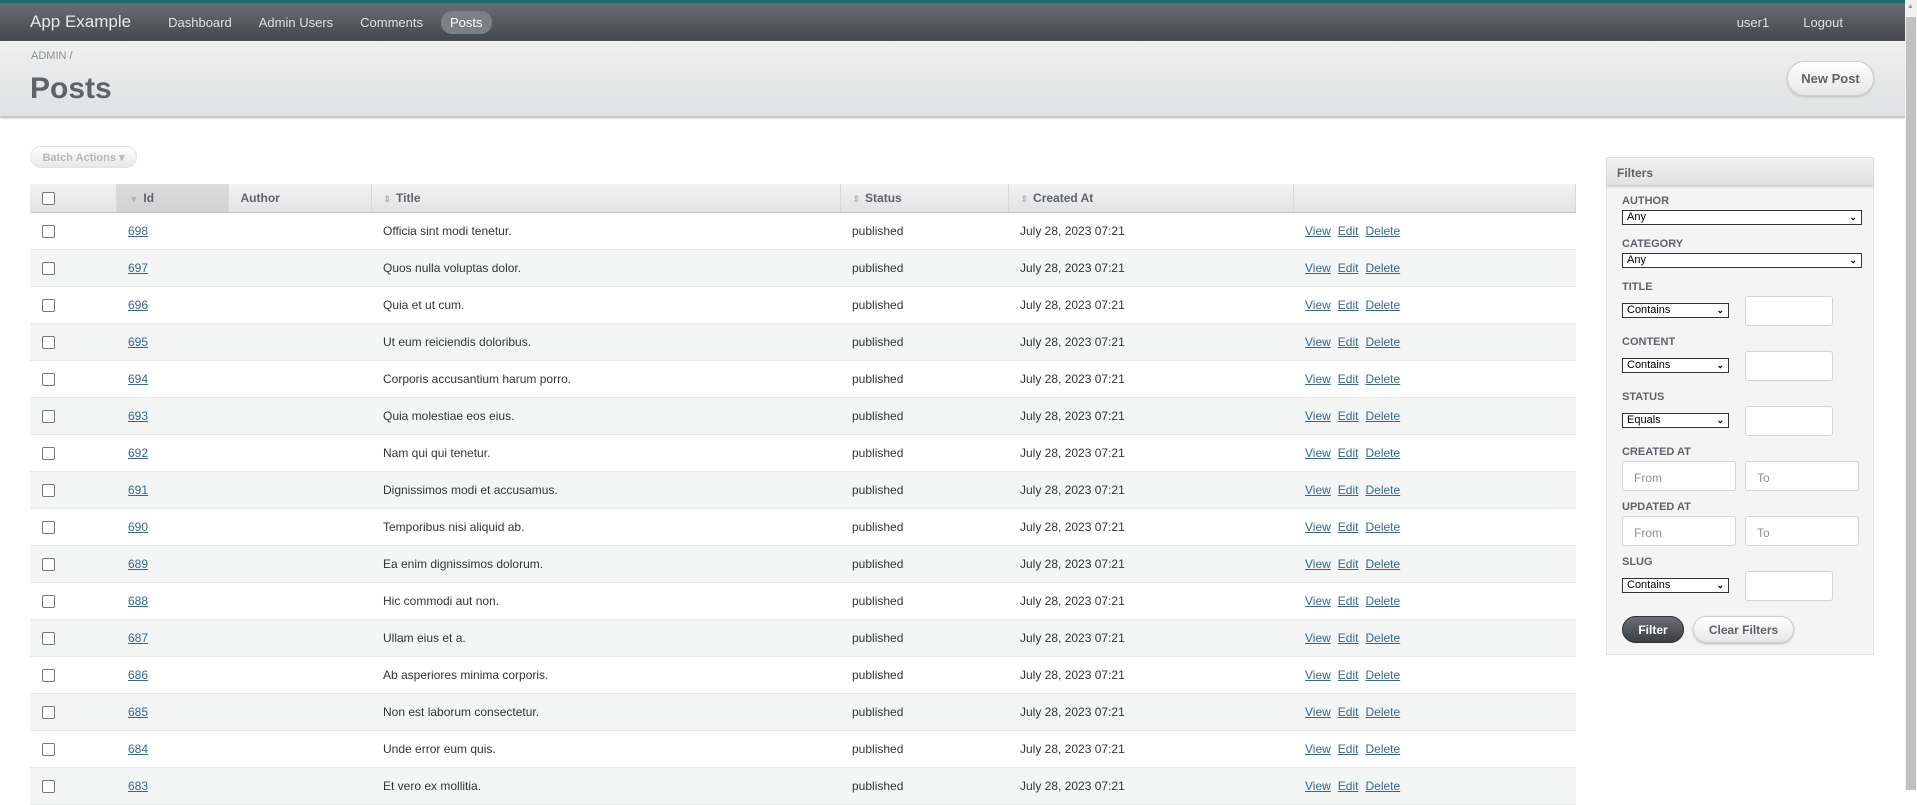 This screenshot has height=805, width=1917. I want to click on column-header-status: ⇕ Status, so click(924, 198).